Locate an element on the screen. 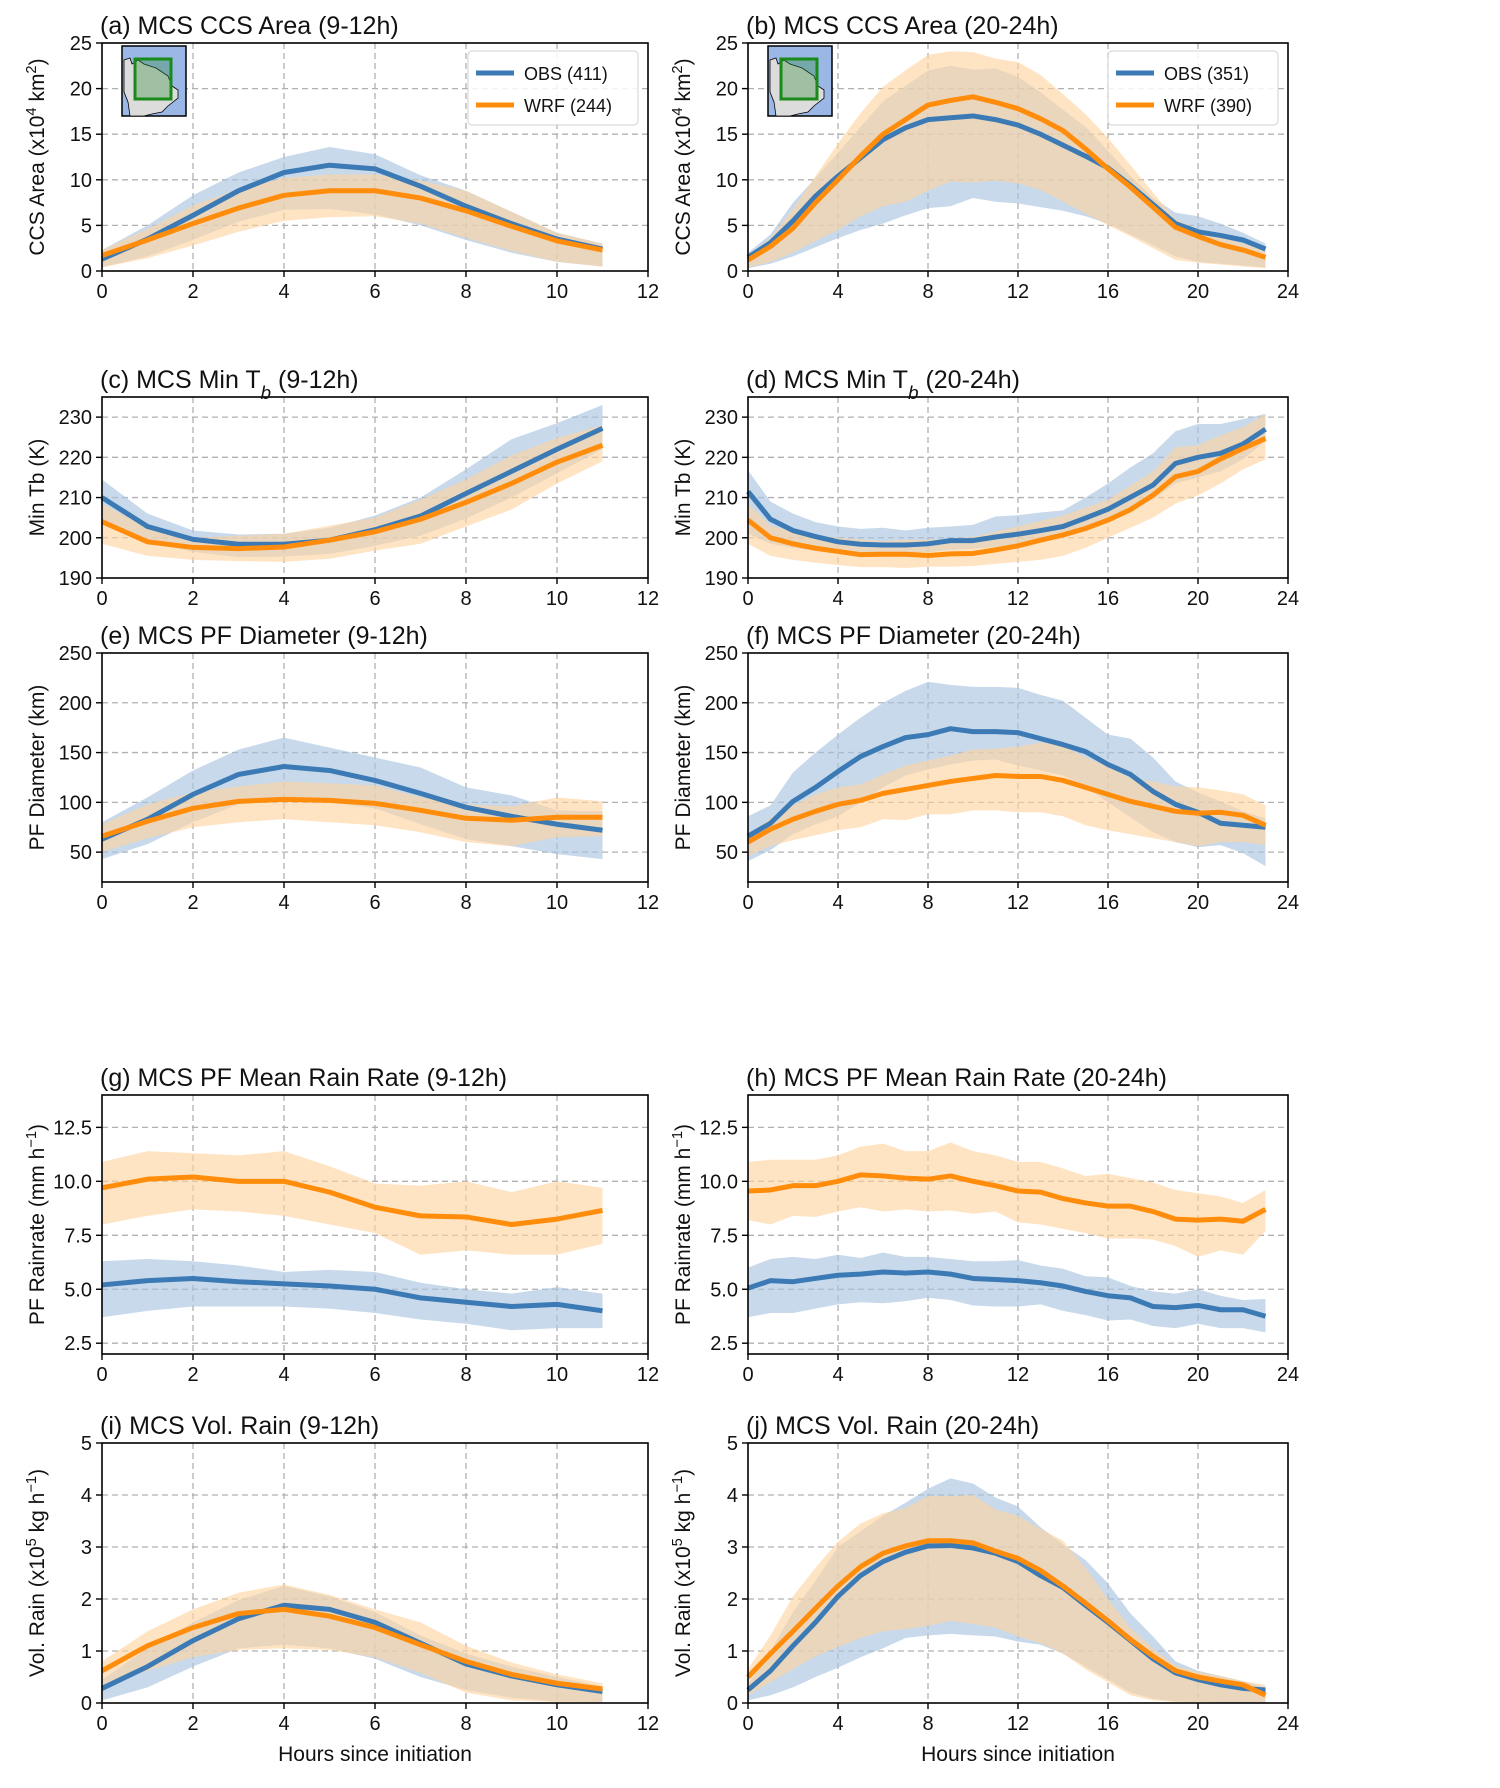 This screenshot has width=1500, height=1788. y-tick-label: 4 is located at coordinates (86, 1496).